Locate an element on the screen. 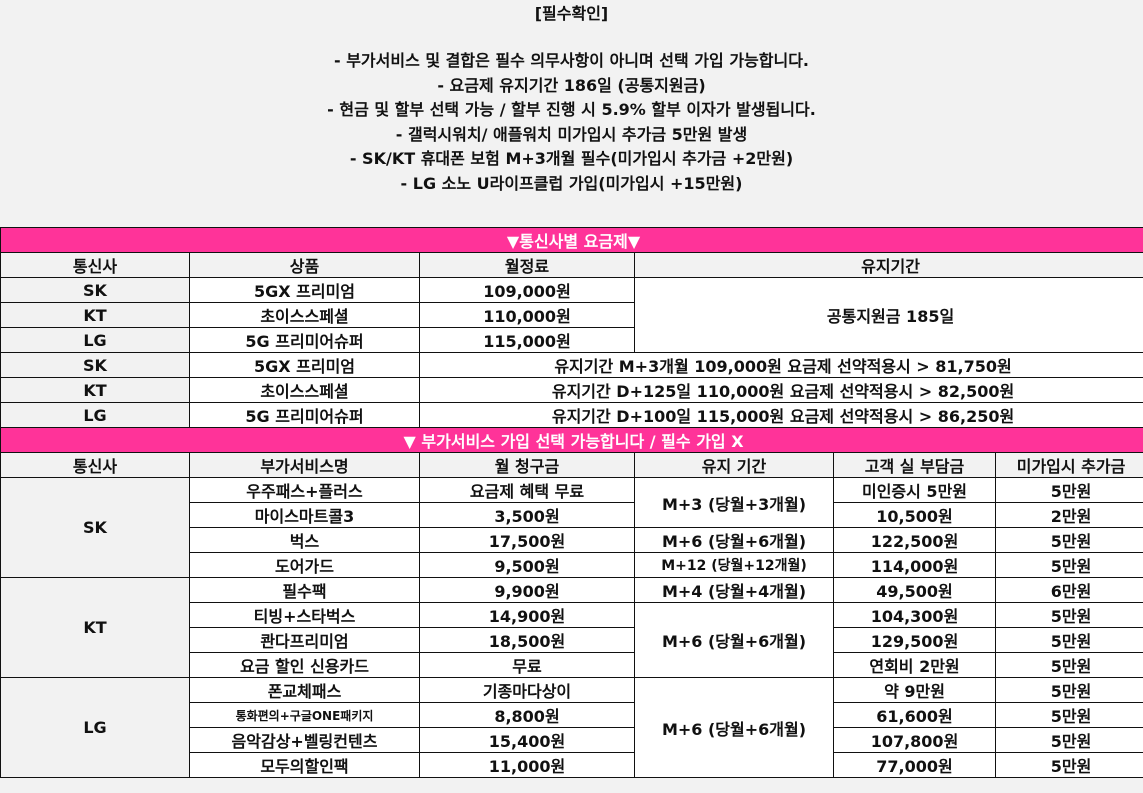 The image size is (1143, 793). table-cell: 월정료 is located at coordinates (527, 265).